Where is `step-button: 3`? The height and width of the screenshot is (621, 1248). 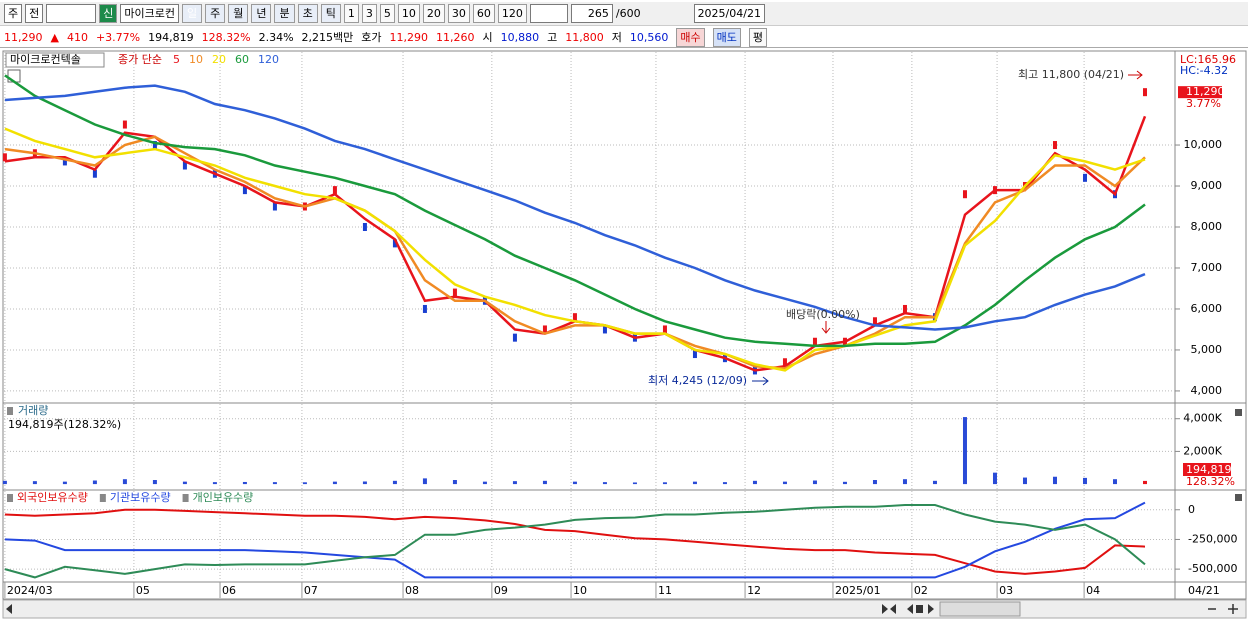
step-button: 3 is located at coordinates (369, 13).